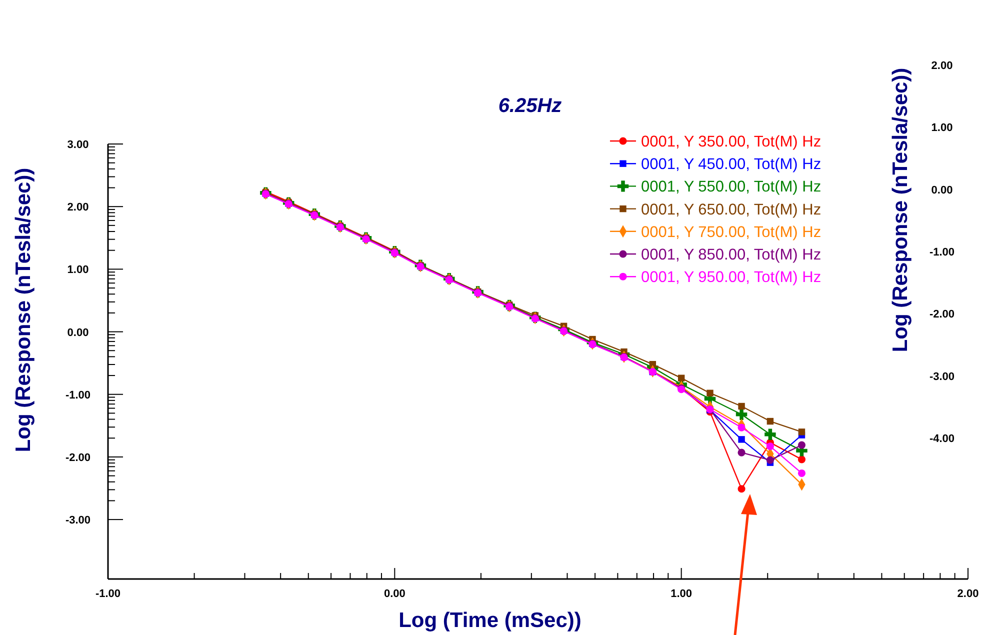 This screenshot has width=985, height=635. What do you see at coordinates (968, 594) in the screenshot?
I see `x-tick-label: 2.00` at bounding box center [968, 594].